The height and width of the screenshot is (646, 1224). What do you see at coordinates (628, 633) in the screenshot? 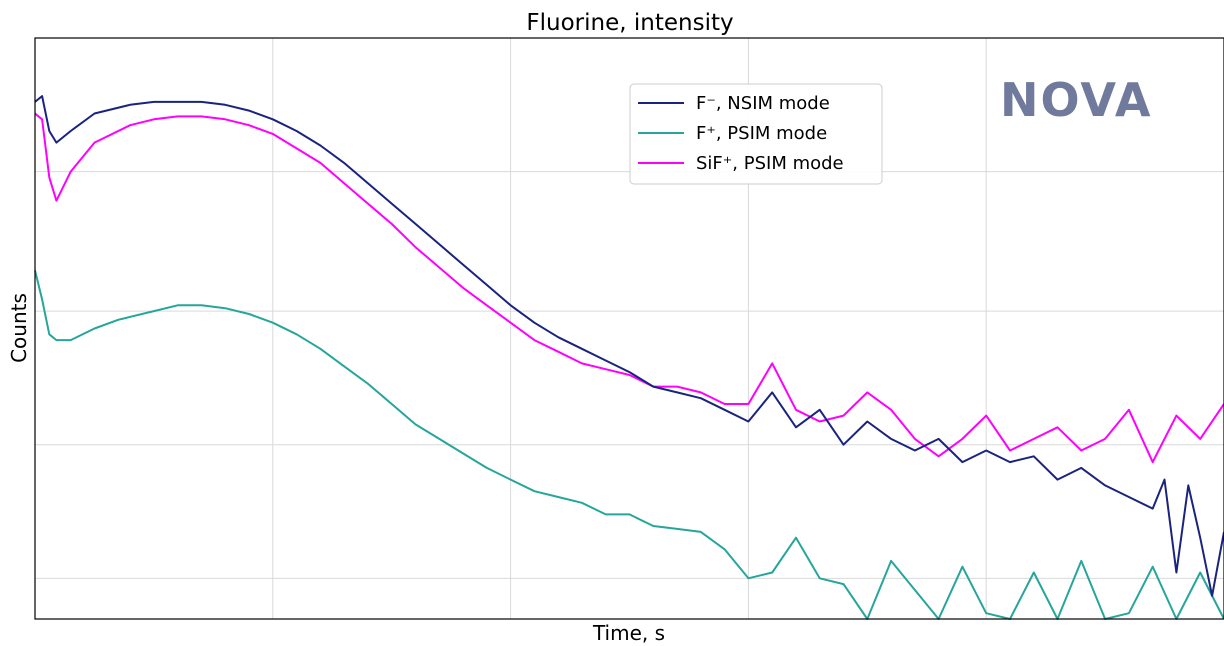
I see `x-axis-label: Time, s` at bounding box center [628, 633].